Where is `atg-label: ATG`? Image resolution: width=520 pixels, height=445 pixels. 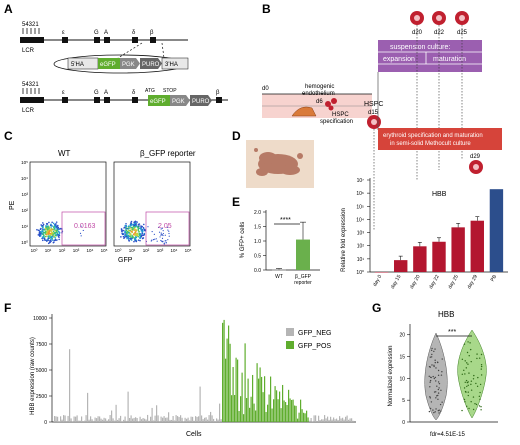 atg-label: ATG is located at coordinates (150, 91).